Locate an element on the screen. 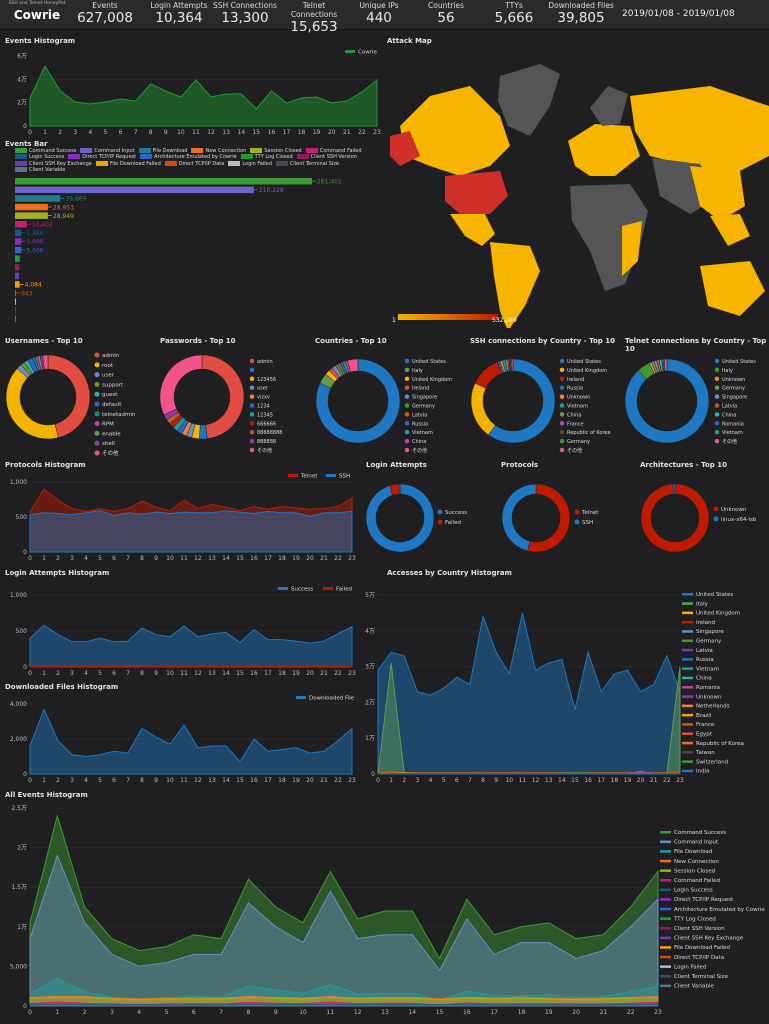 The width and height of the screenshot is (769, 1024). map-mexico is located at coordinates (472, 230).